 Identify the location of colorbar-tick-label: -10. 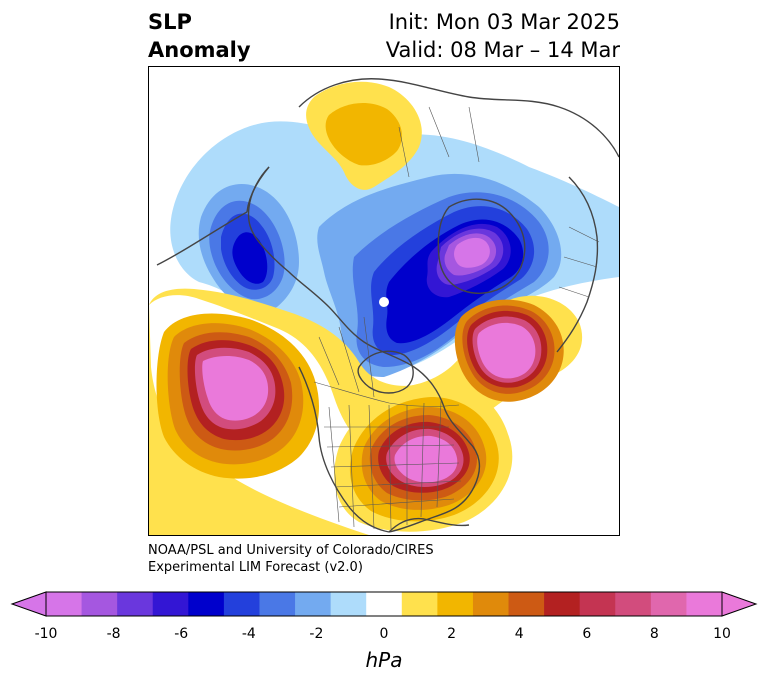
(46, 634).